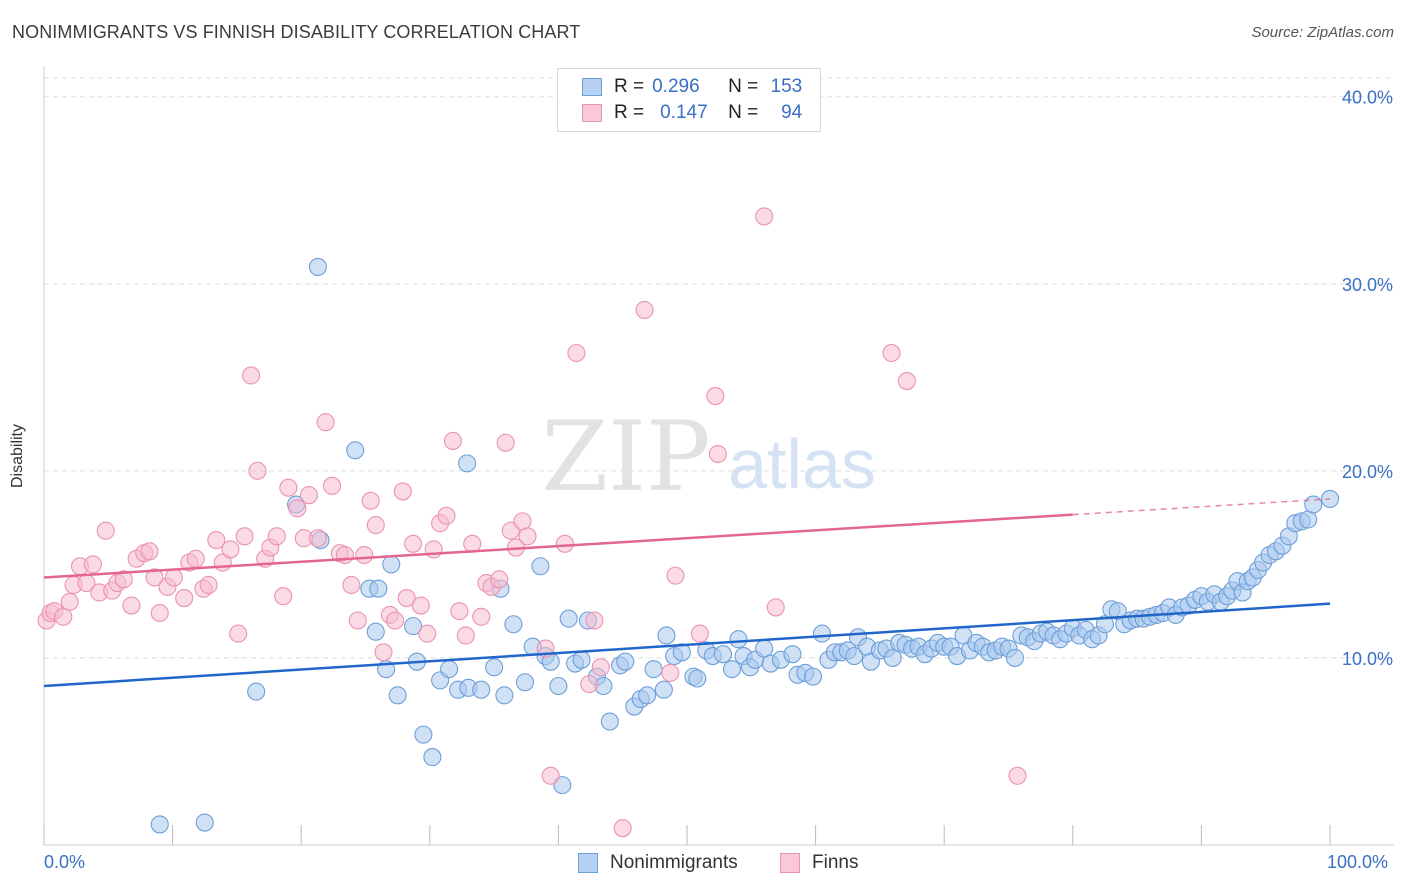 This screenshot has height=892, width=1406. What do you see at coordinates (786, 86) in the screenshot?
I see `legend-n-value: 153` at bounding box center [786, 86].